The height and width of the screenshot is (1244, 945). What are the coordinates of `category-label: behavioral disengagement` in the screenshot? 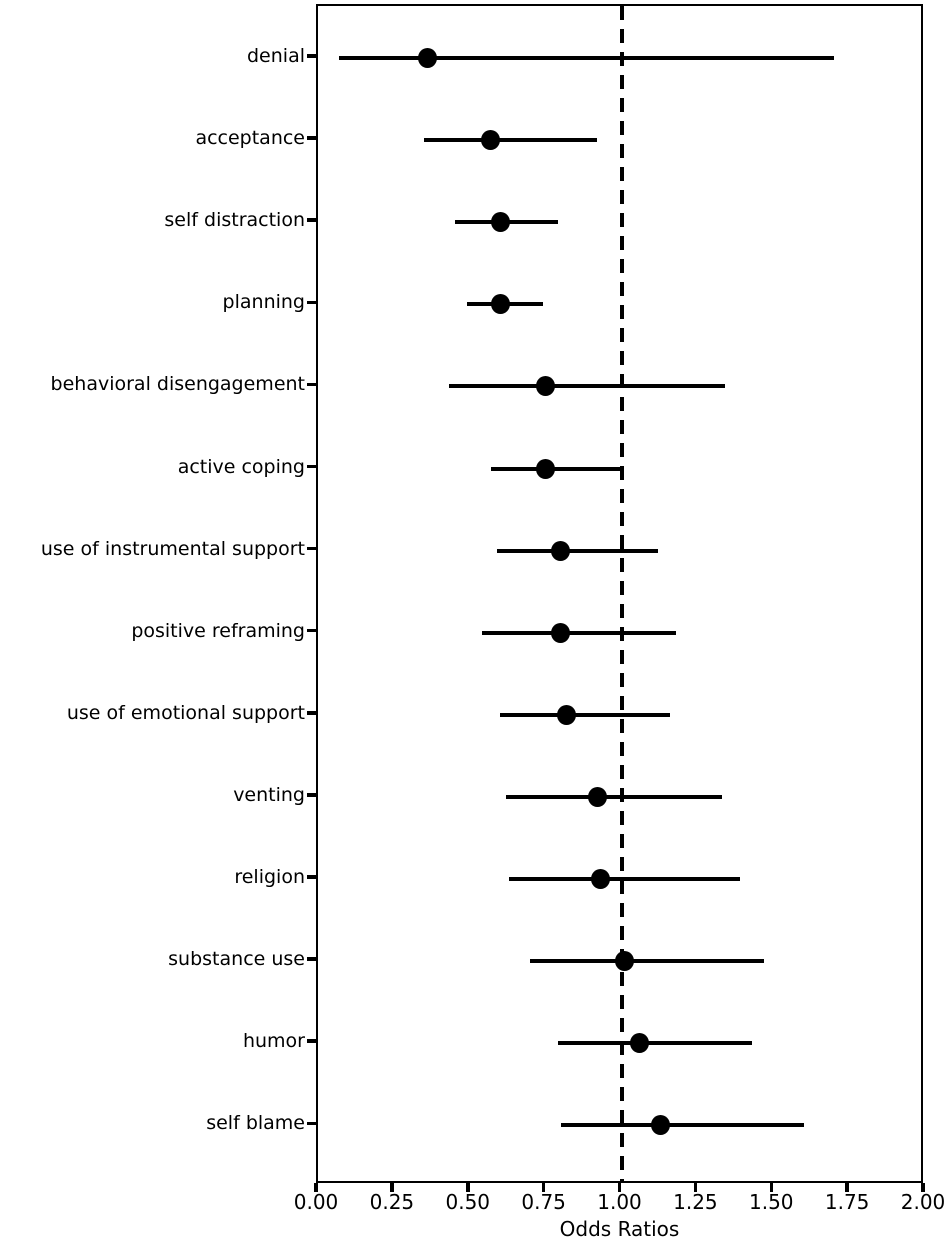 It's located at (177, 384).